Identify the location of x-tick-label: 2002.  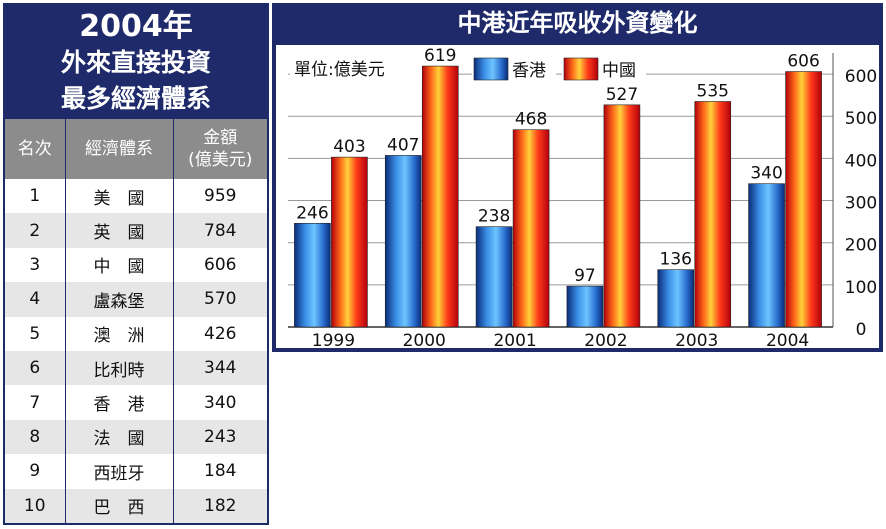
(605, 339).